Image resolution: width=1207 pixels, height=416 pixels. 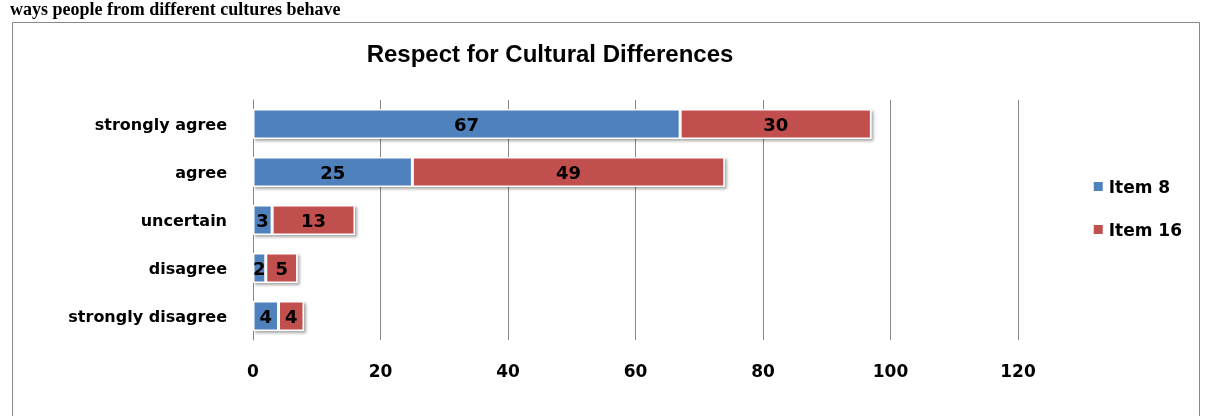 I want to click on y-tick-label: disagree, so click(x=188, y=268).